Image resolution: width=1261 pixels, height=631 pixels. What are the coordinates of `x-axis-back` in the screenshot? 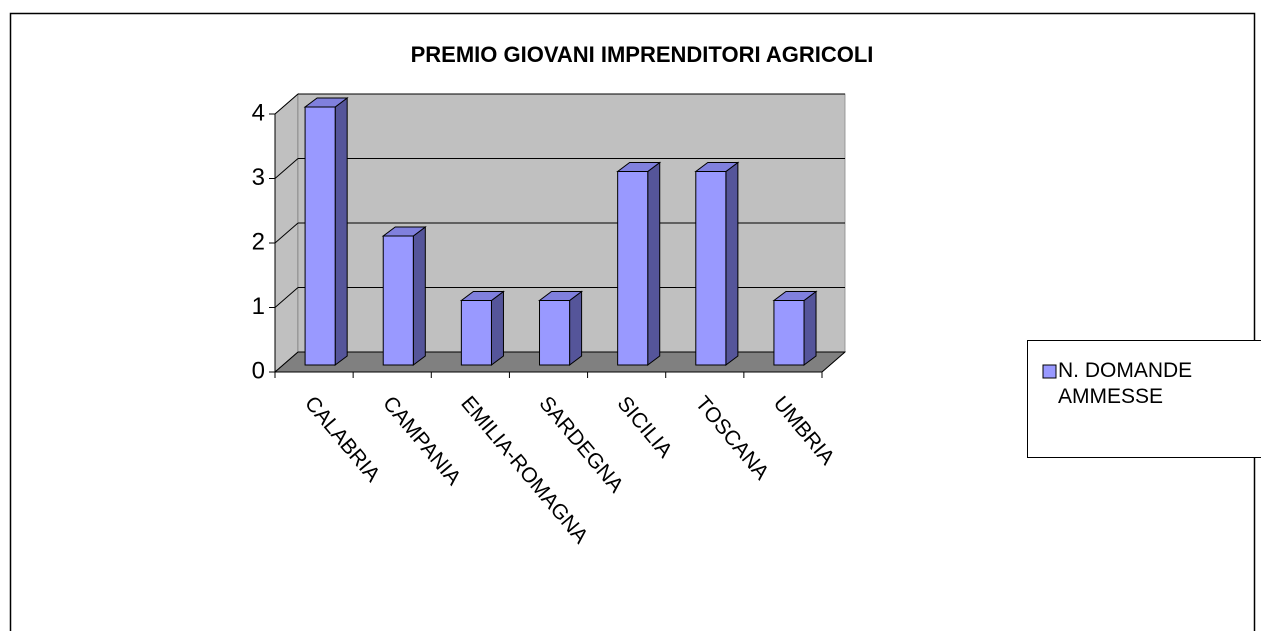 It's located at (833, 362).